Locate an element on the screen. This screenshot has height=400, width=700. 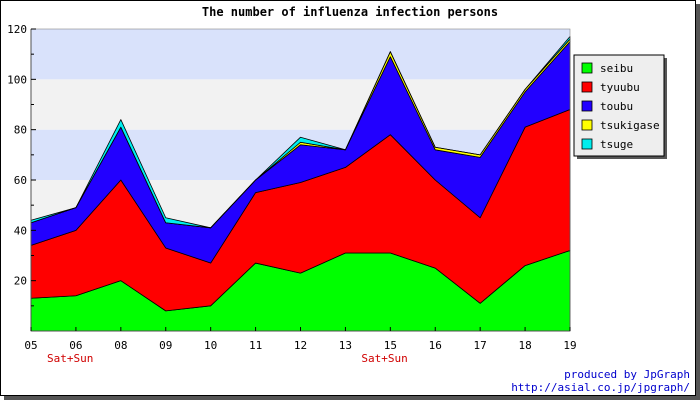
y-tick-label: 80 is located at coordinates (20, 130).